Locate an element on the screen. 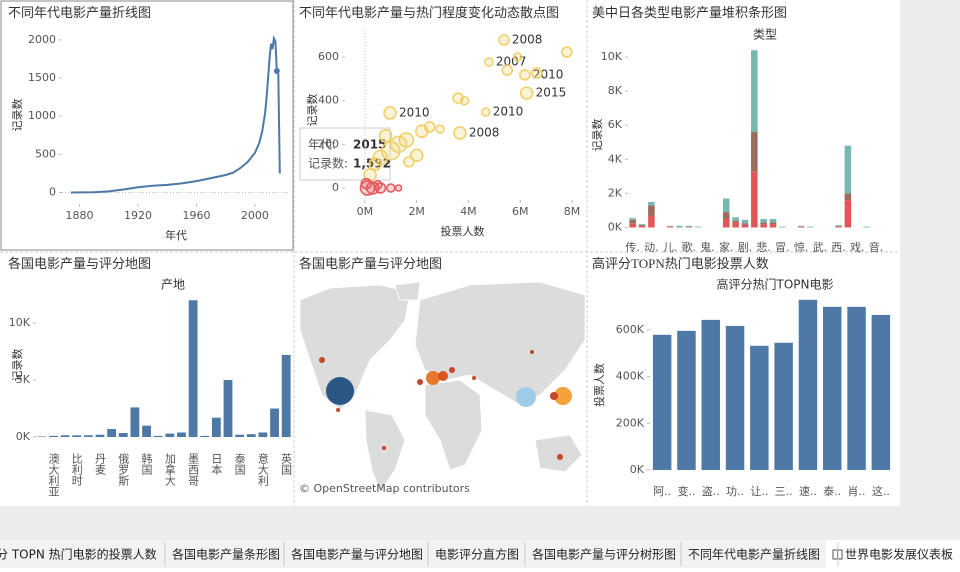 This screenshot has height=572, width=960. x-tick-label: 儿. is located at coordinates (670, 247).